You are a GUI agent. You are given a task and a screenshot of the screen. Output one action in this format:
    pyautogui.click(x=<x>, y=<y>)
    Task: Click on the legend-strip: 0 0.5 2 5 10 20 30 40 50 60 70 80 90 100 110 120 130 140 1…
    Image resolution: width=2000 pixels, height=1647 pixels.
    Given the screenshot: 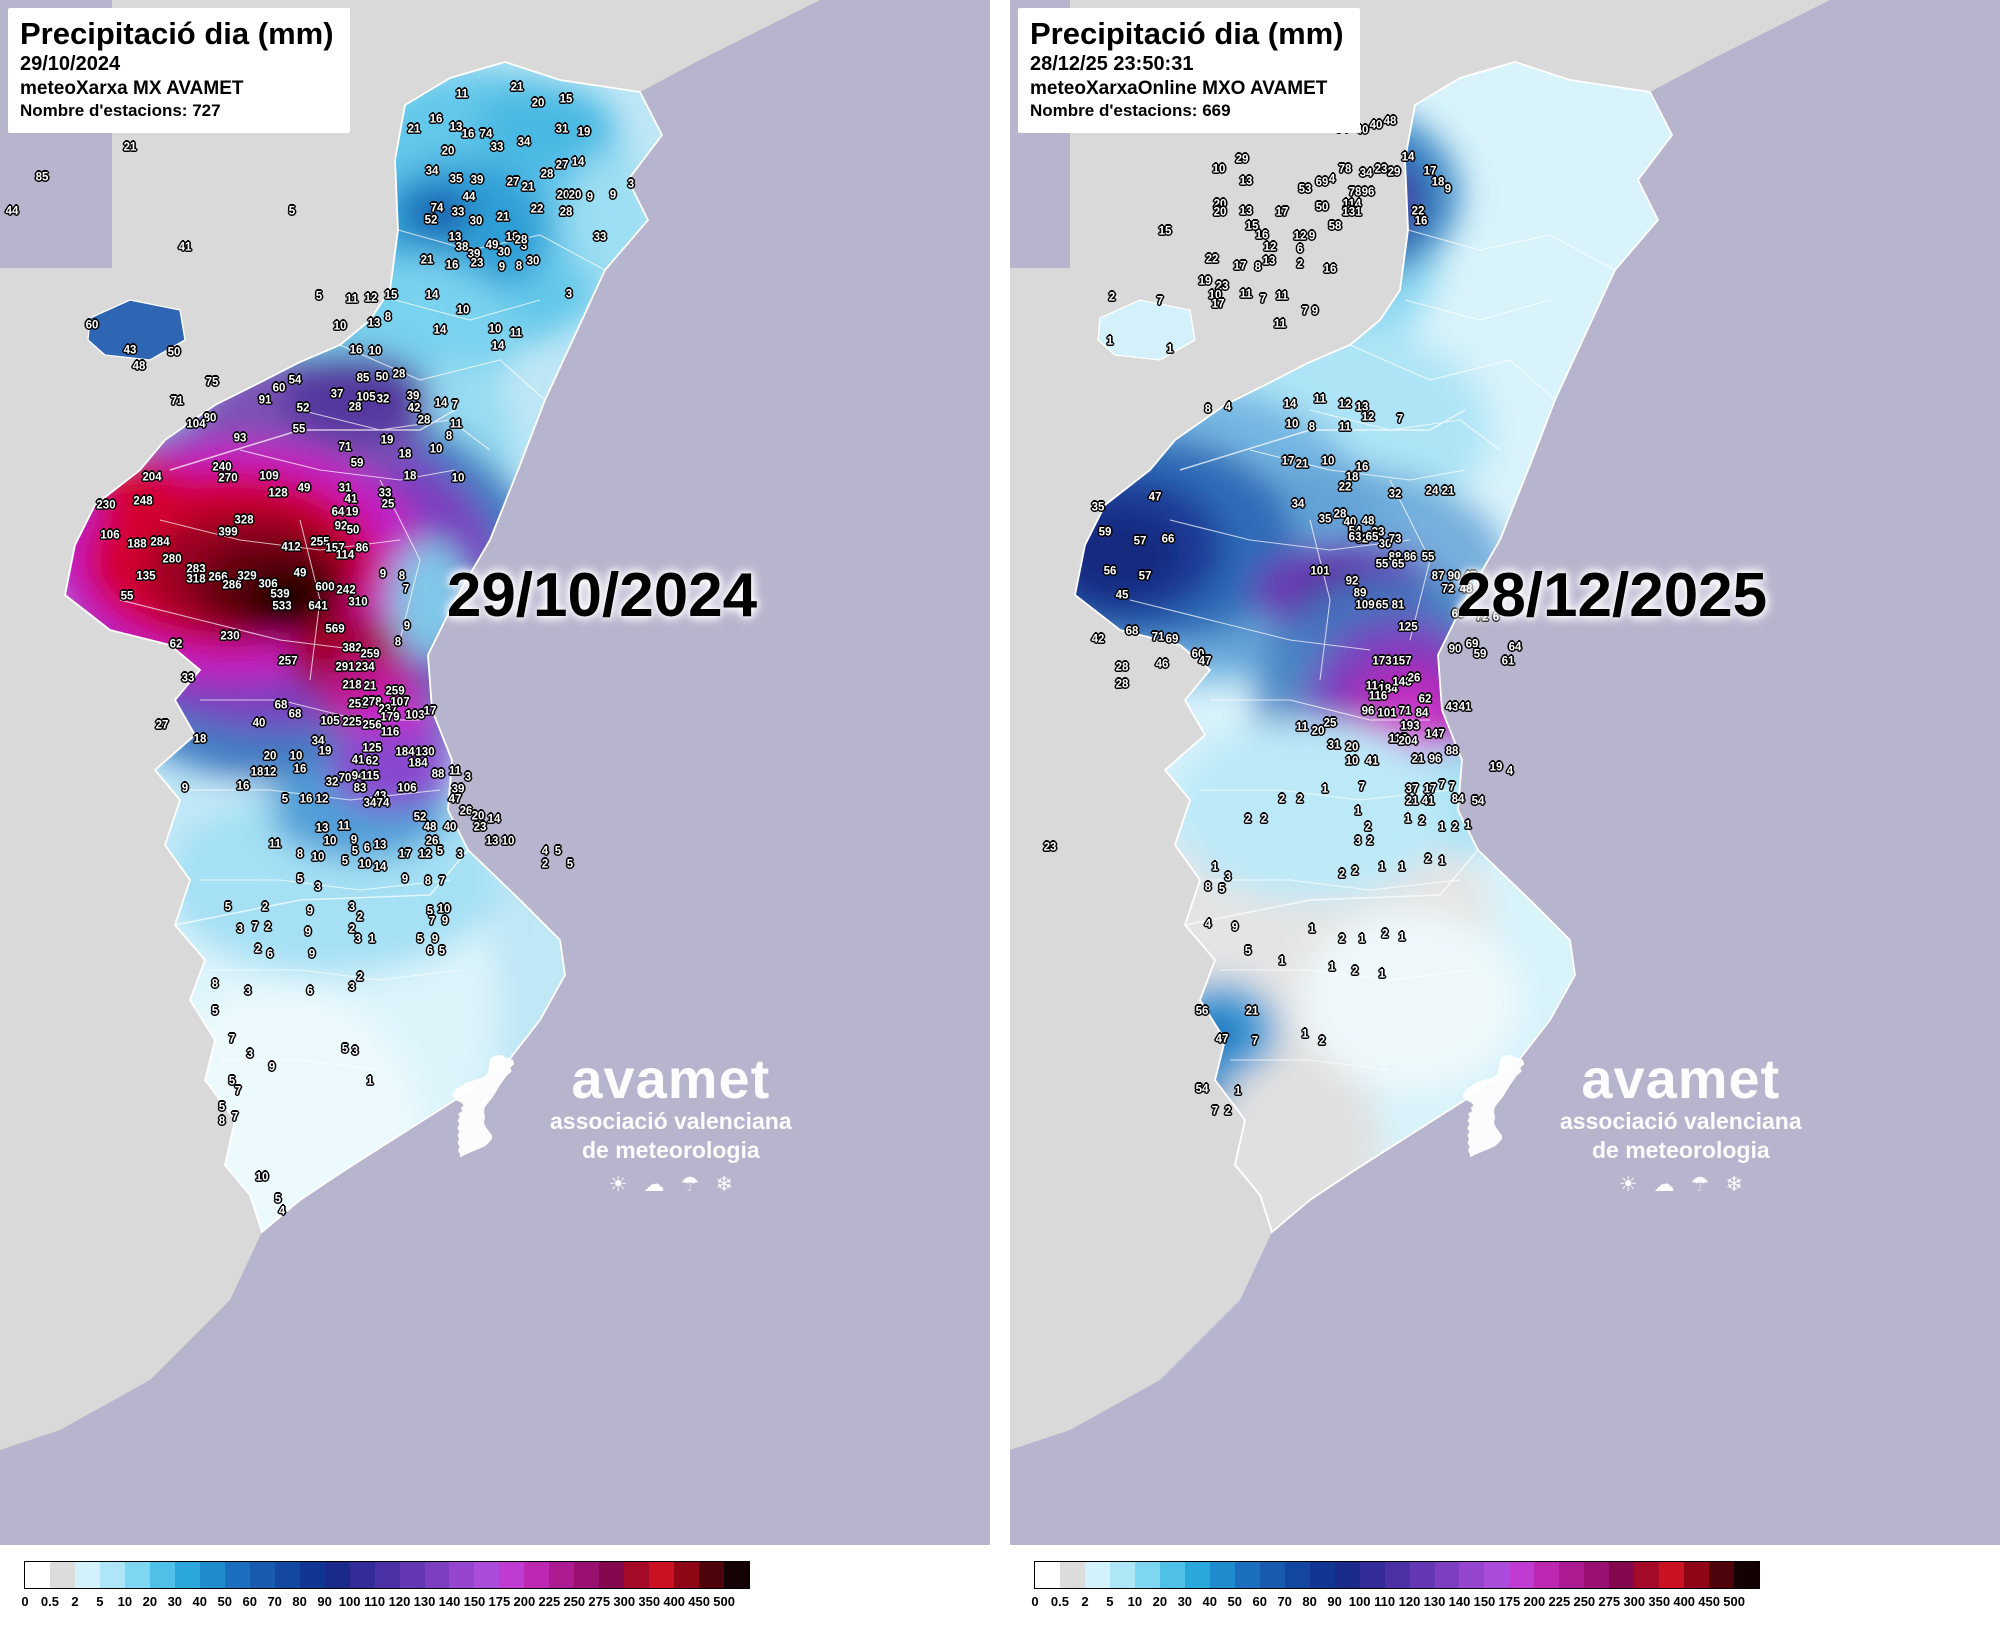 What is the action you would take?
    pyautogui.click(x=495, y=1596)
    